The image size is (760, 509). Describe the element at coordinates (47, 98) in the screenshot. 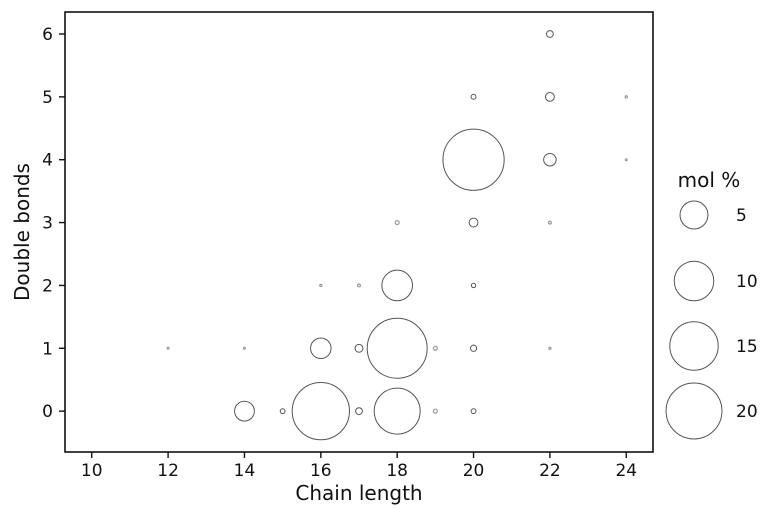

I see `y-tick-label: 5` at that location.